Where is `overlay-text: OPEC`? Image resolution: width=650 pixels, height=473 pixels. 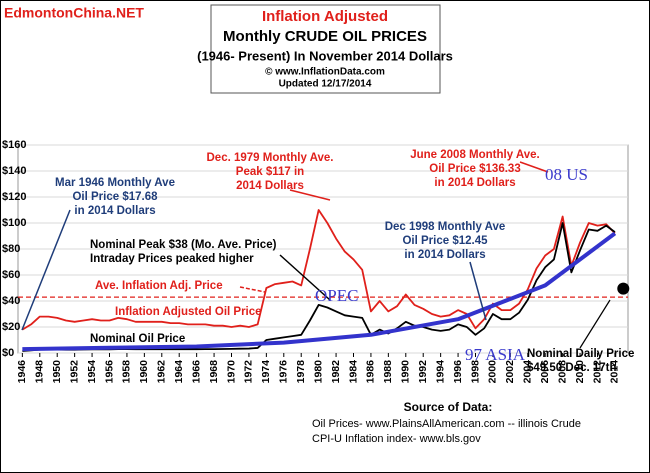
overlay-text: OPEC is located at coordinates (336, 295).